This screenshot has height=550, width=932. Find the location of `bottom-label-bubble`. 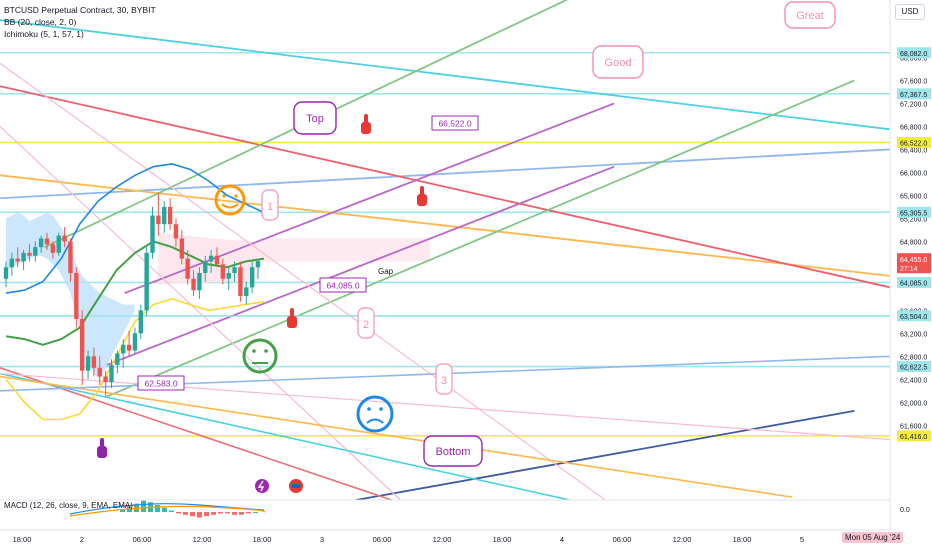

bottom-label-bubble is located at coordinates (453, 451).